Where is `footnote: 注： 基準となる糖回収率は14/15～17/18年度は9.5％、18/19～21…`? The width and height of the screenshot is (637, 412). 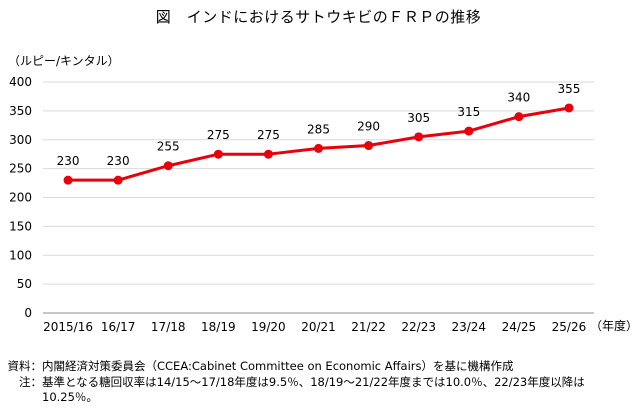
footnote: 注： 基準となる糖回収率は14/15～17/18年度は9.5％、18/19～21… is located at coordinates (319, 390).